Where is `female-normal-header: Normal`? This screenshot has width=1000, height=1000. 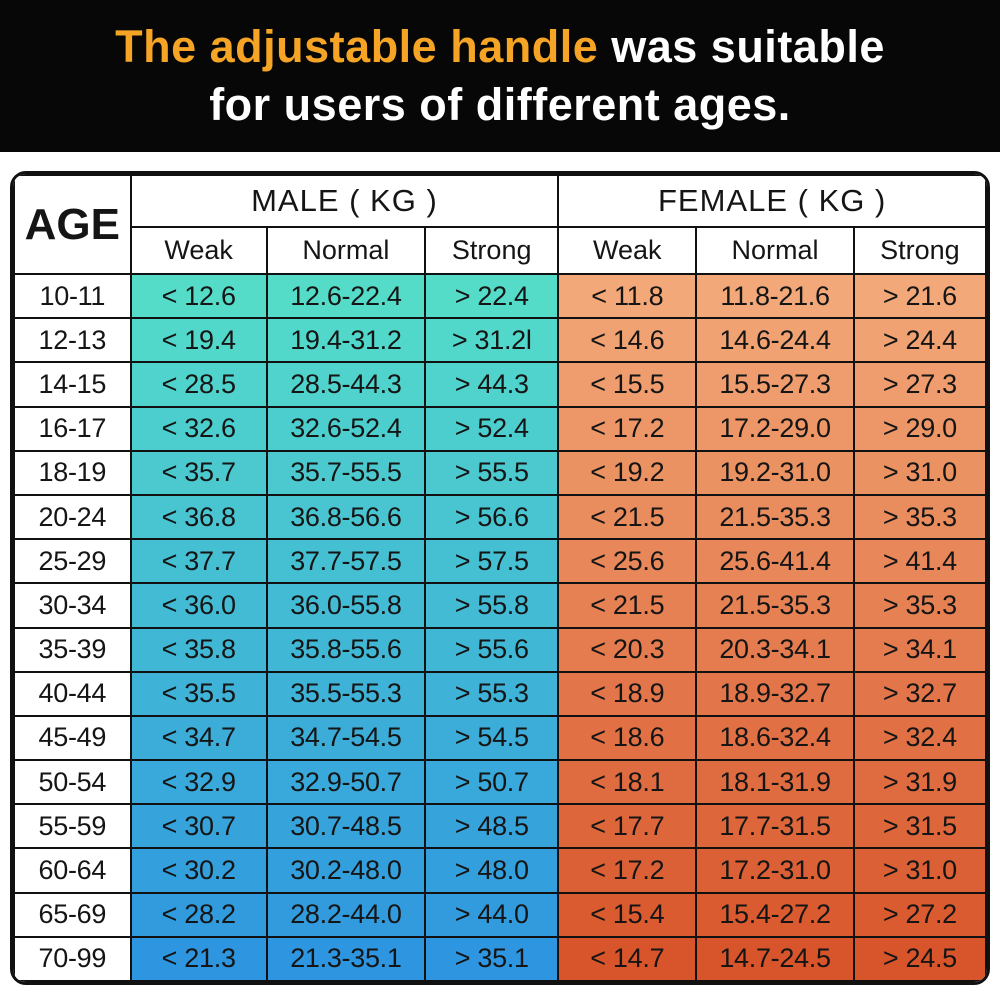
female-normal-header: Normal is located at coordinates (775, 250).